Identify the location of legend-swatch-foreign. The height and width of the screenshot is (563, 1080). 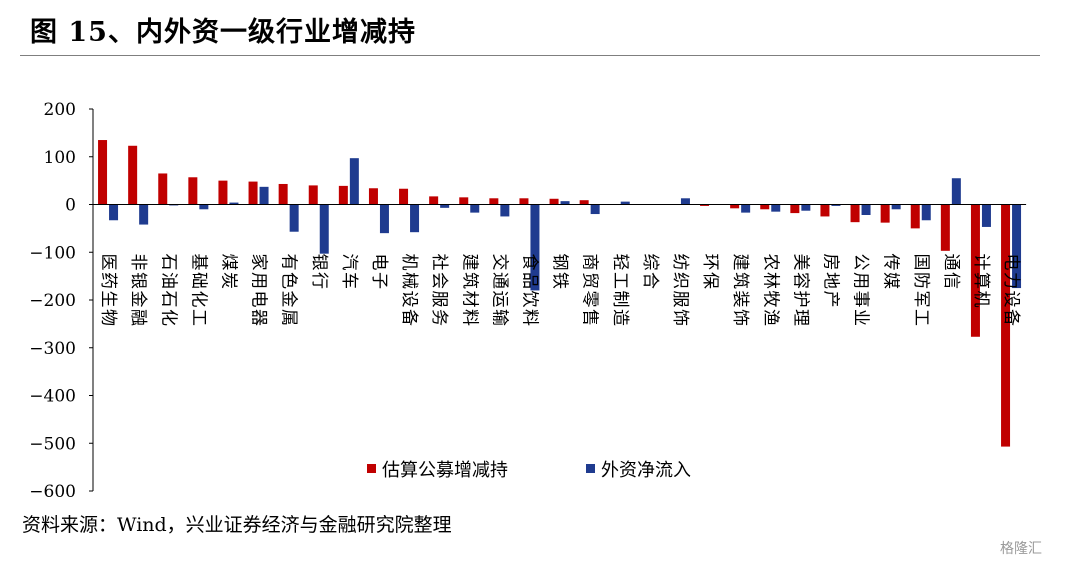
(590, 468).